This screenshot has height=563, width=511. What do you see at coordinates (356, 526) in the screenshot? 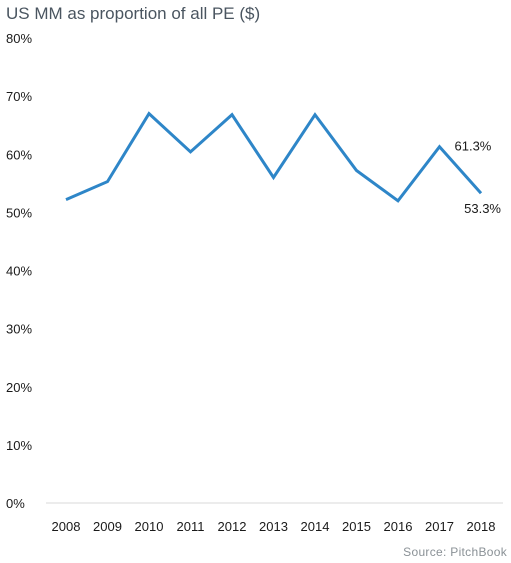
I see `x-tick-label: 2015` at bounding box center [356, 526].